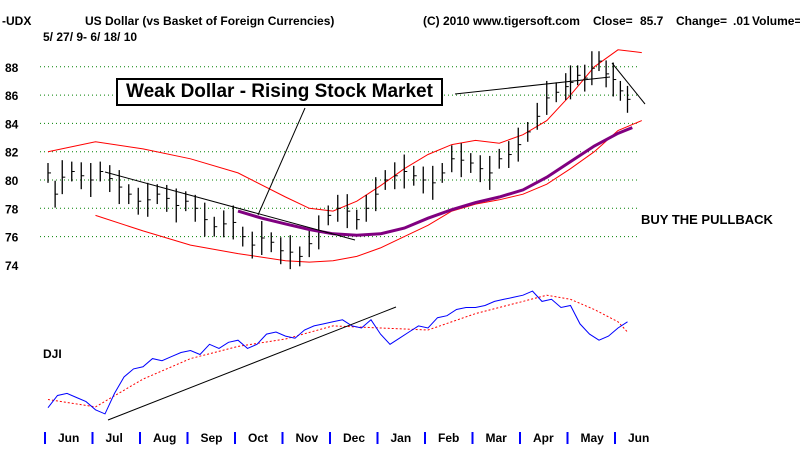 This screenshot has height=450, width=800. I want to click on y-axis-tick-labels: 74 76 78 80 82 84 86 88, so click(12, 167).